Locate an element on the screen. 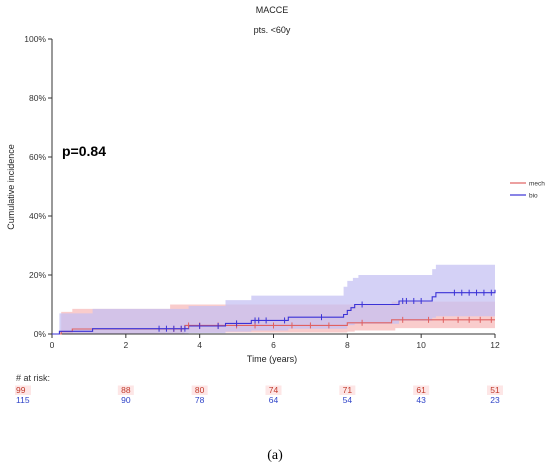  risk-value-bio: 115 is located at coordinates (23, 400).